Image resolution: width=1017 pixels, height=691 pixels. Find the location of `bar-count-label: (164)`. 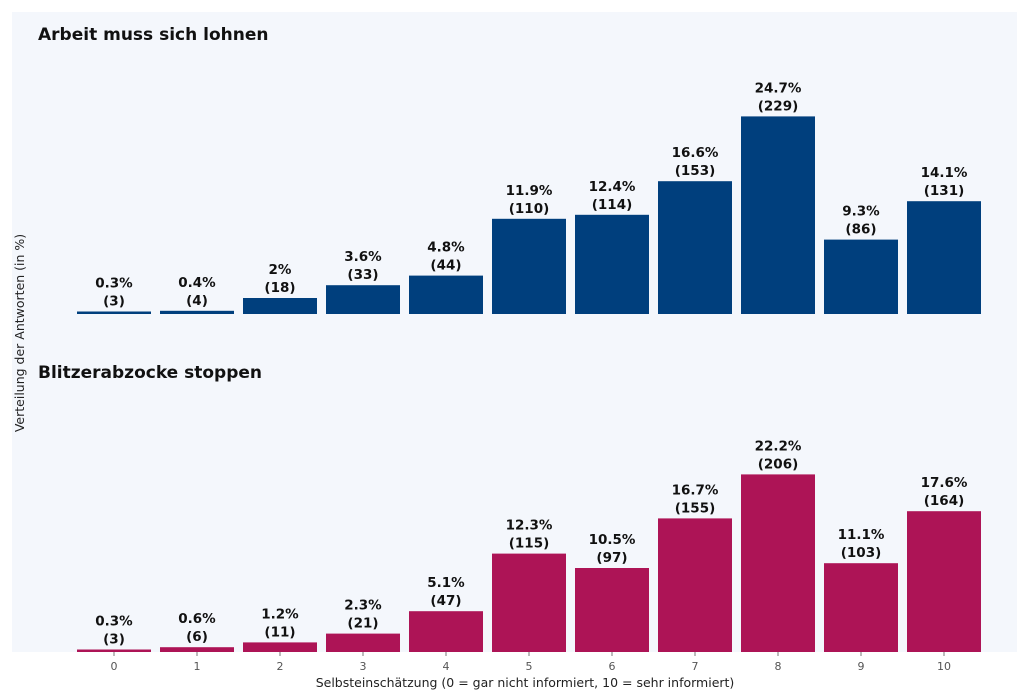

bar-count-label: (164) is located at coordinates (944, 501).